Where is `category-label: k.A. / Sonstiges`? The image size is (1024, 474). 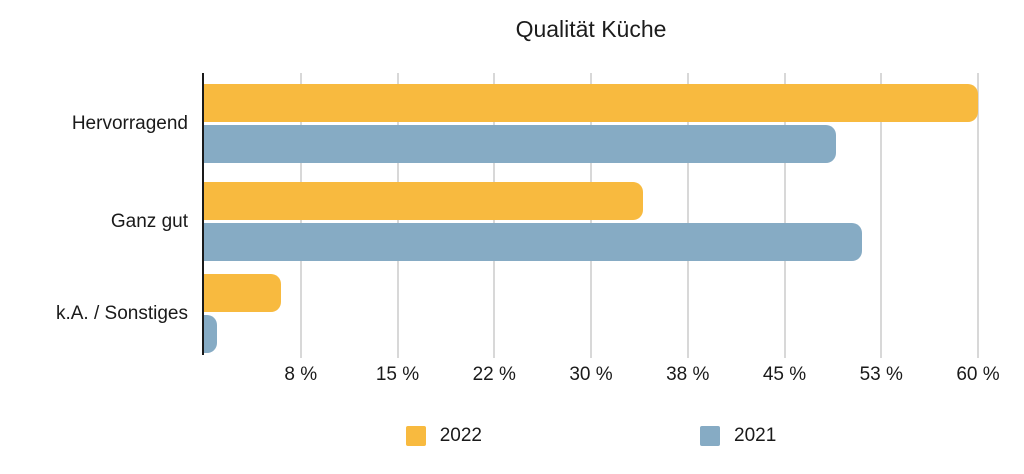 category-label: k.A. / Sonstiges is located at coordinates (121, 313).